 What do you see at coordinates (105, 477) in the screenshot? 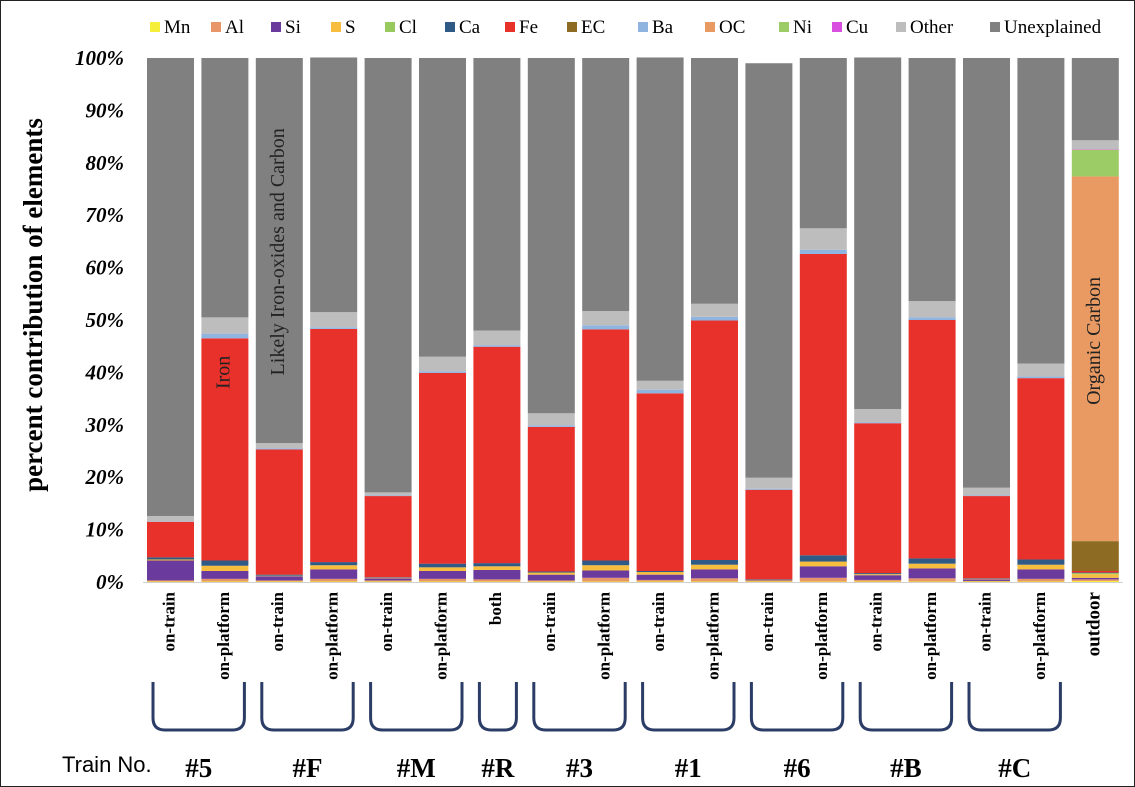
I see `y-tick-label: 20%` at bounding box center [105, 477].